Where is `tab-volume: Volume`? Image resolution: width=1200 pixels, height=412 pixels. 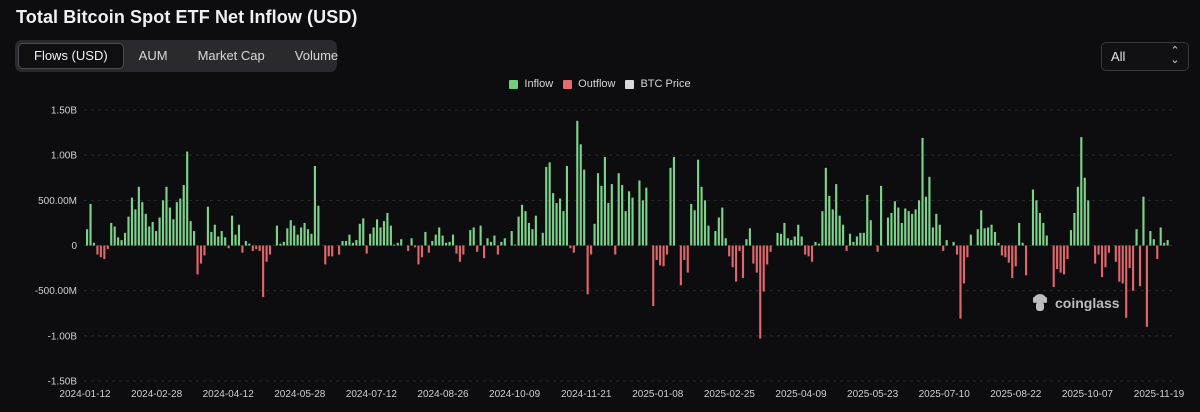 tab-volume: Volume is located at coordinates (316, 55).